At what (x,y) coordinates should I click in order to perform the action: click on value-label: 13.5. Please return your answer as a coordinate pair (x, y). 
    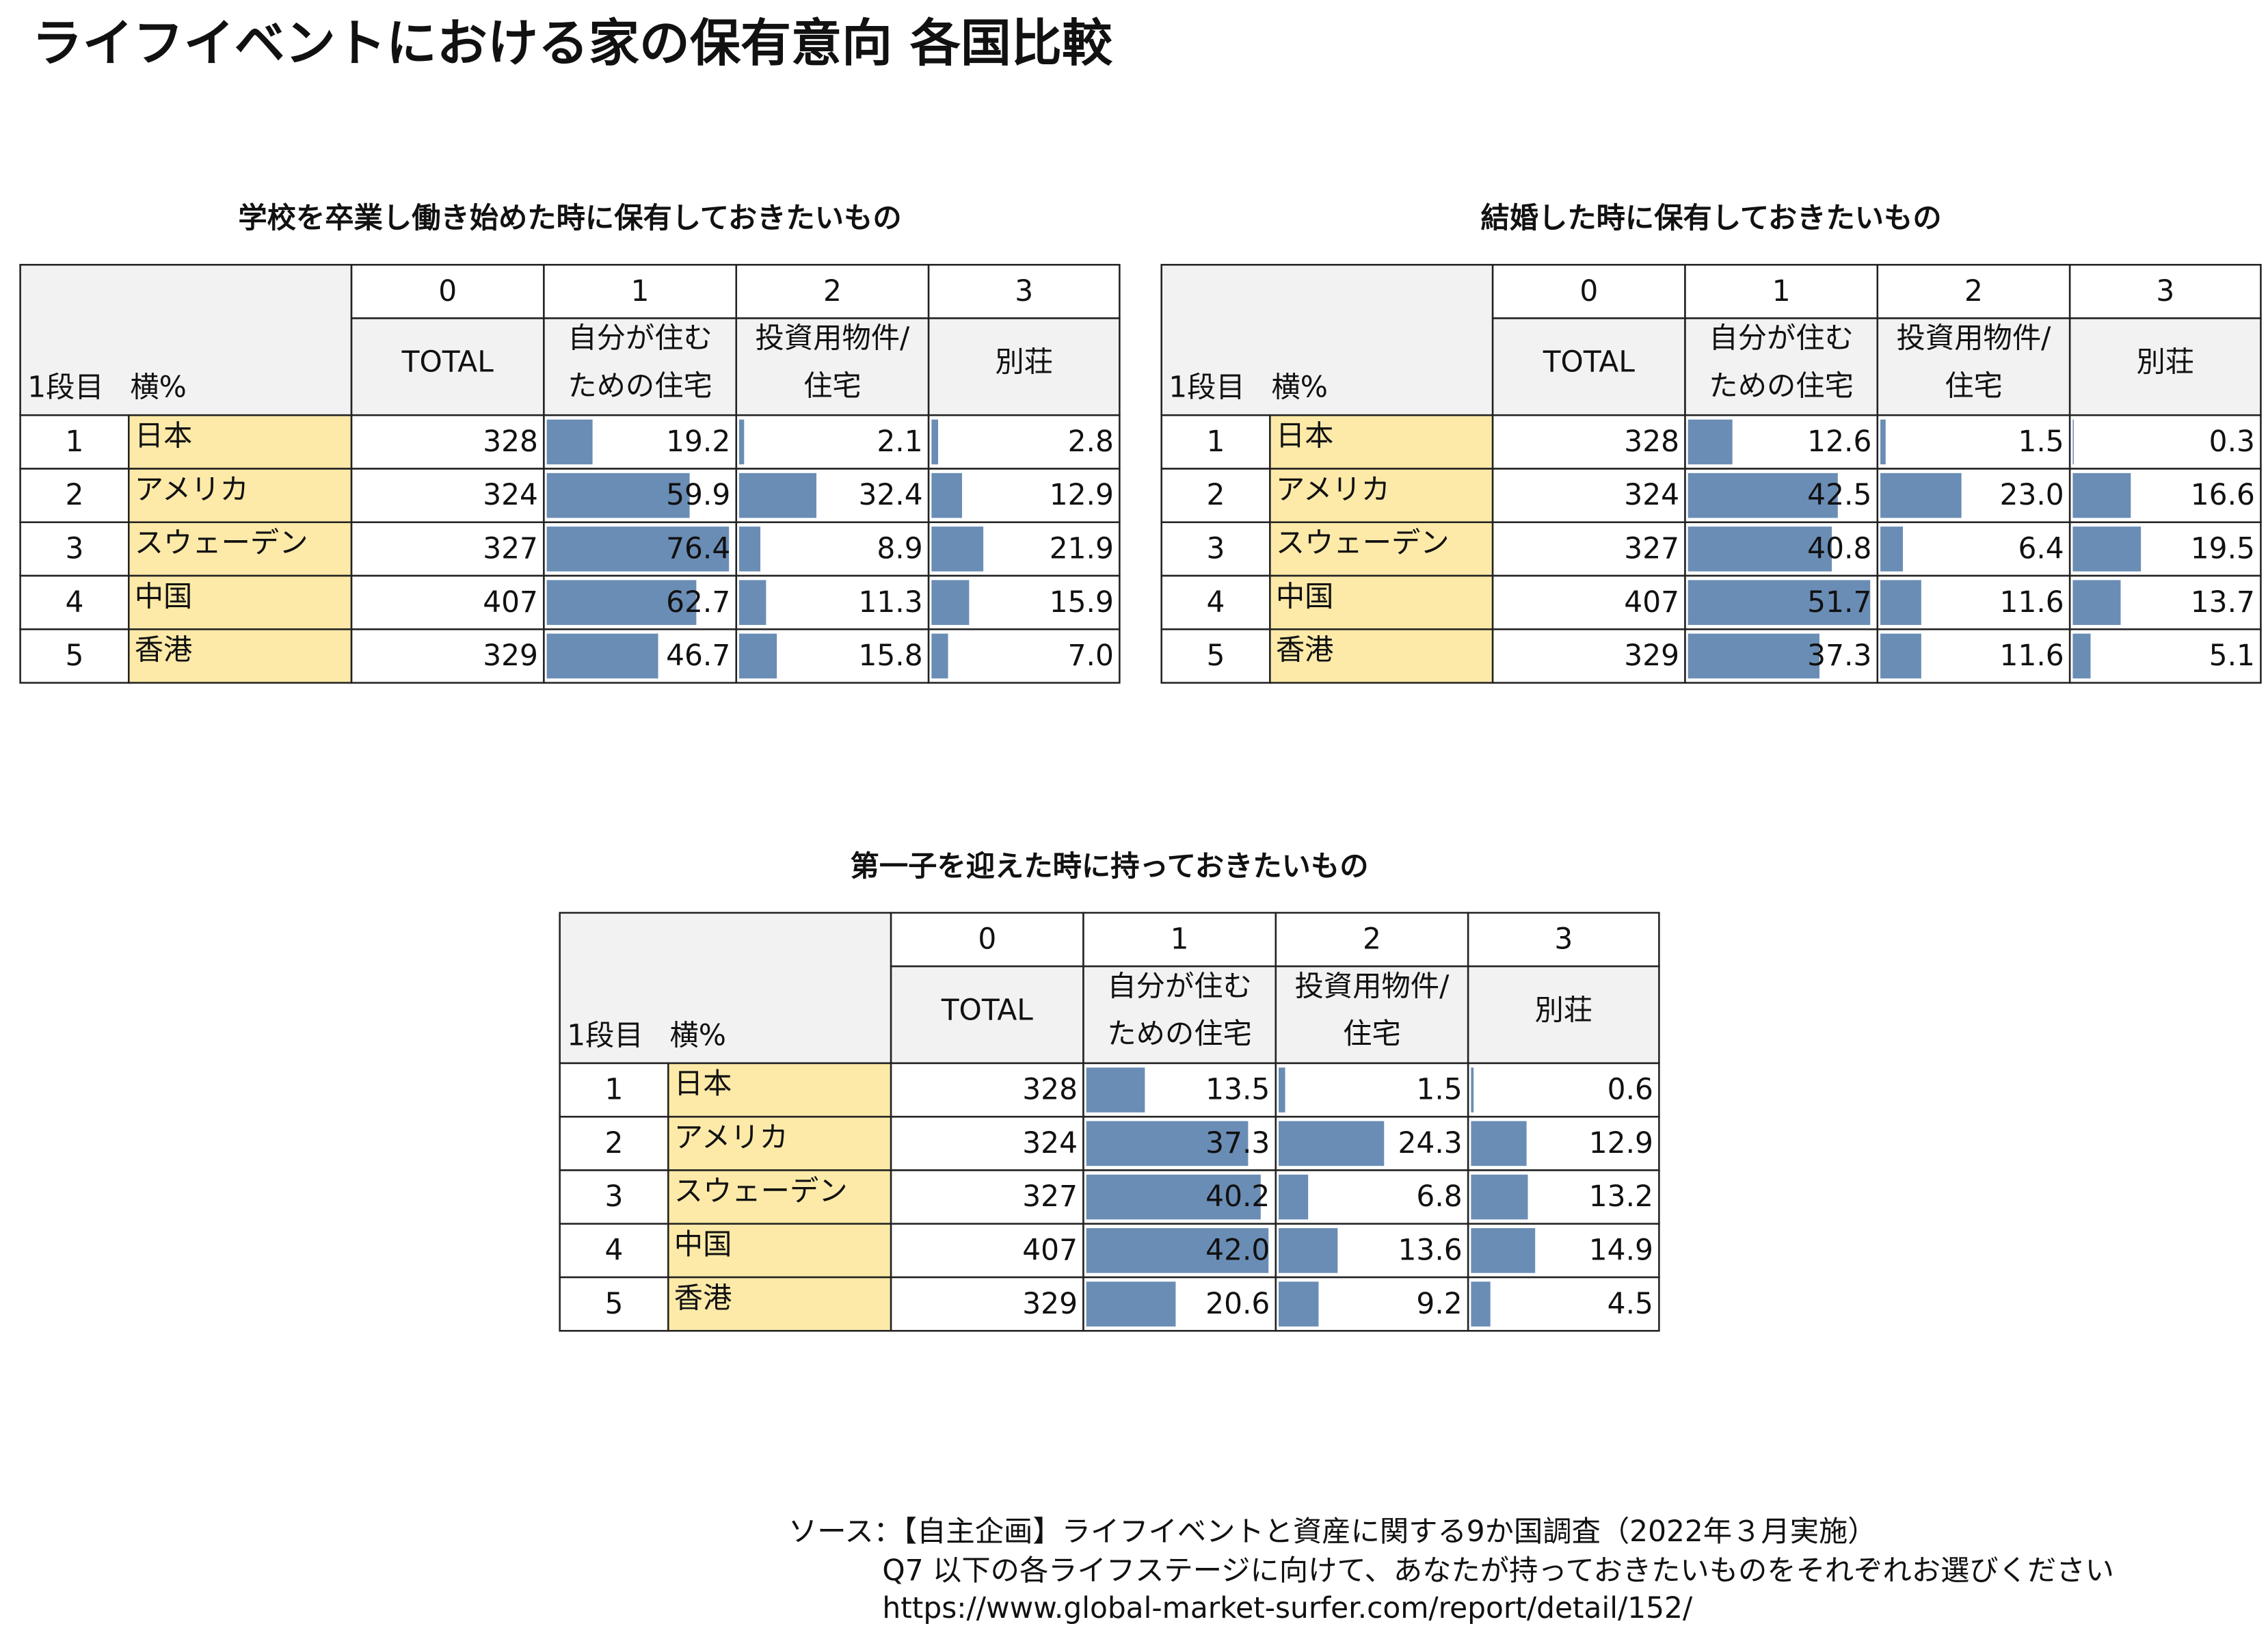
    Looking at the image, I should click on (1237, 1089).